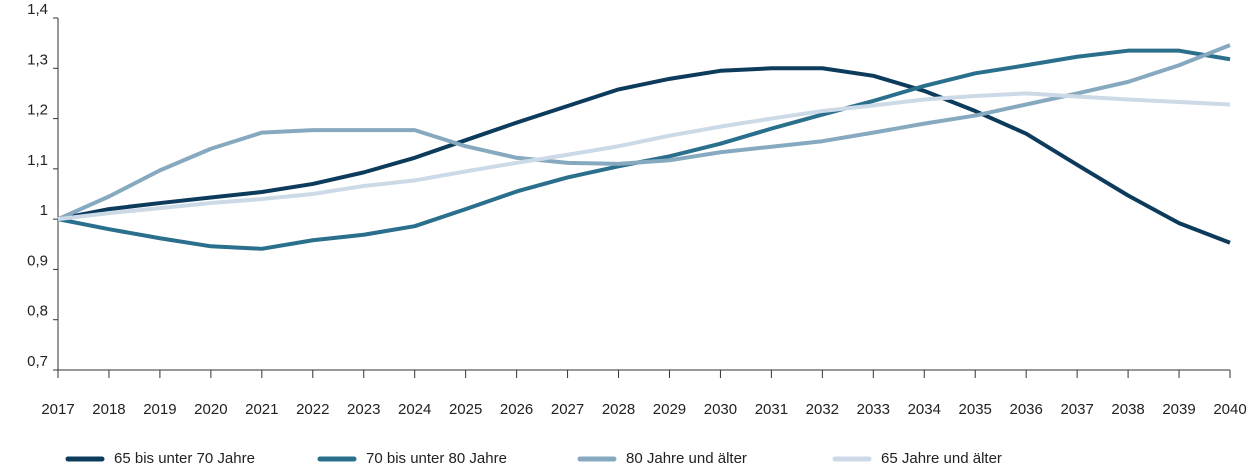 The width and height of the screenshot is (1257, 469). I want to click on x-tick-label: 2022, so click(312, 409).